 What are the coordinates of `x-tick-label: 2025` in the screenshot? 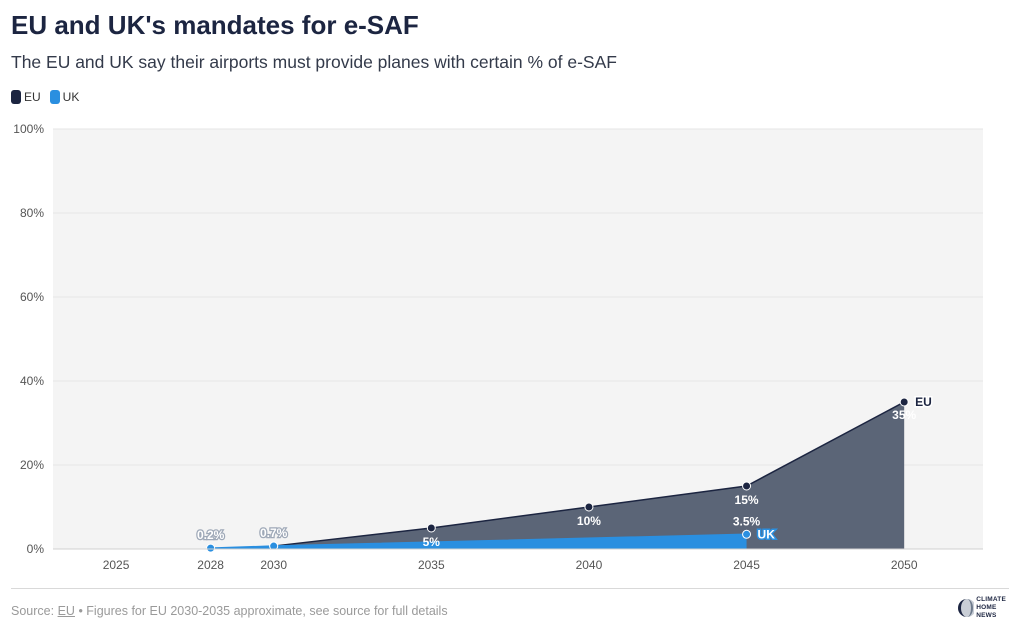 It's located at (116, 565).